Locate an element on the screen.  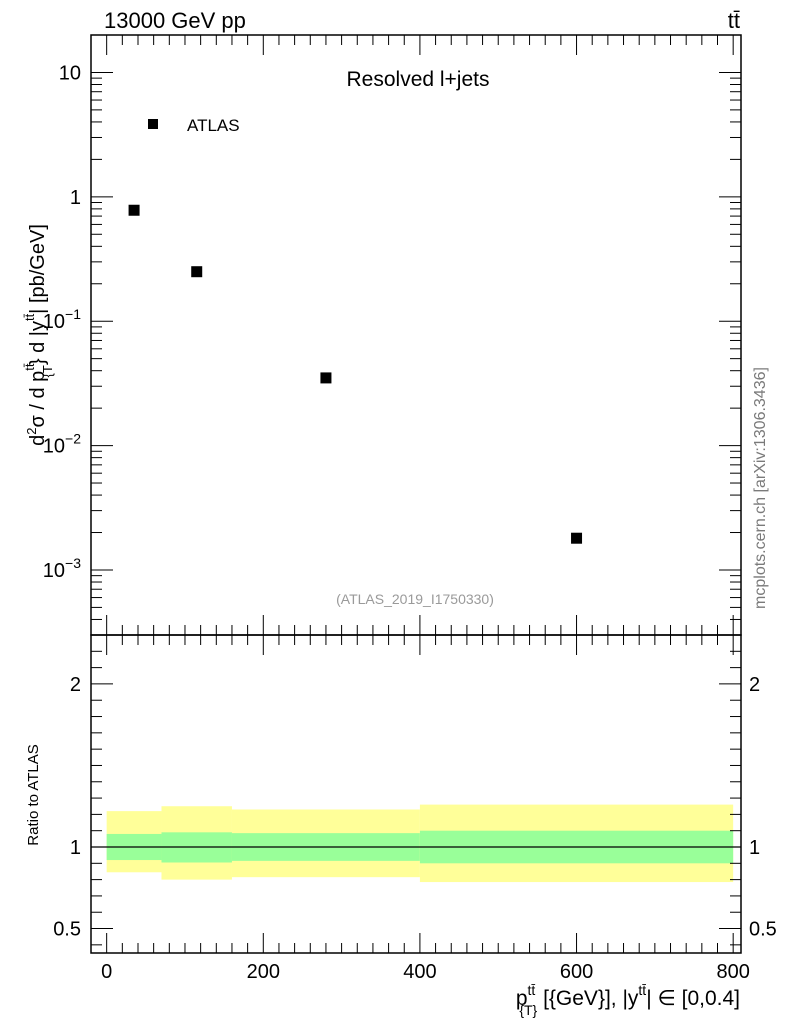
xlabel: ptt̄ {T} [{GeV}], |ytt̄| ∈ [0,0.4] is located at coordinates (628, 1000).